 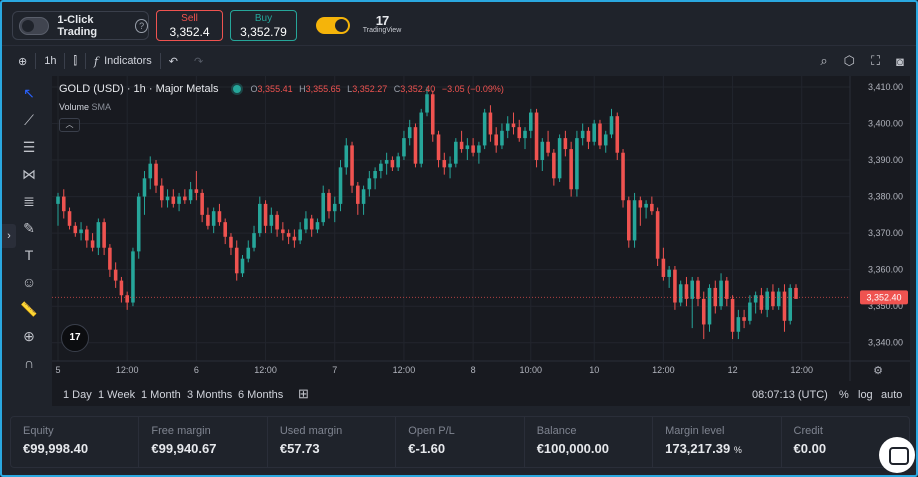 I want to click on brush-icon: ✎, so click(x=29, y=228).